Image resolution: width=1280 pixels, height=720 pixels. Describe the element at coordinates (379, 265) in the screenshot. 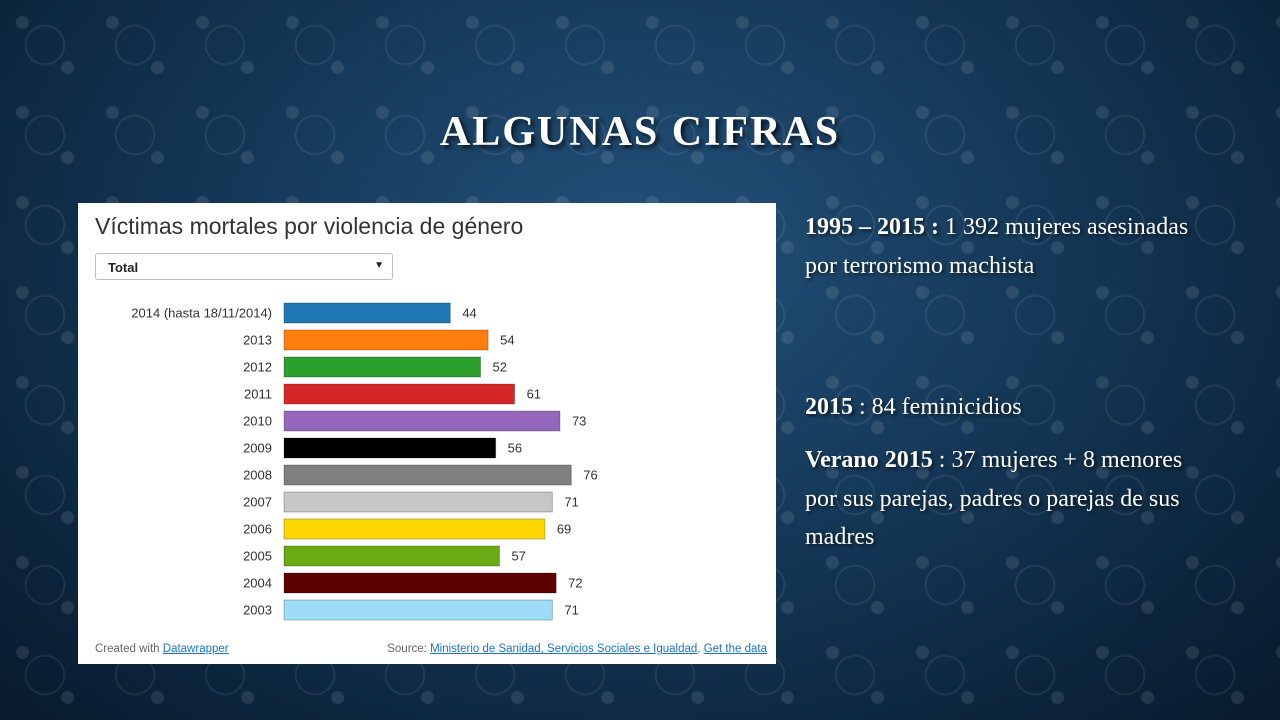

I see `chevron-down-icon: ▼` at that location.